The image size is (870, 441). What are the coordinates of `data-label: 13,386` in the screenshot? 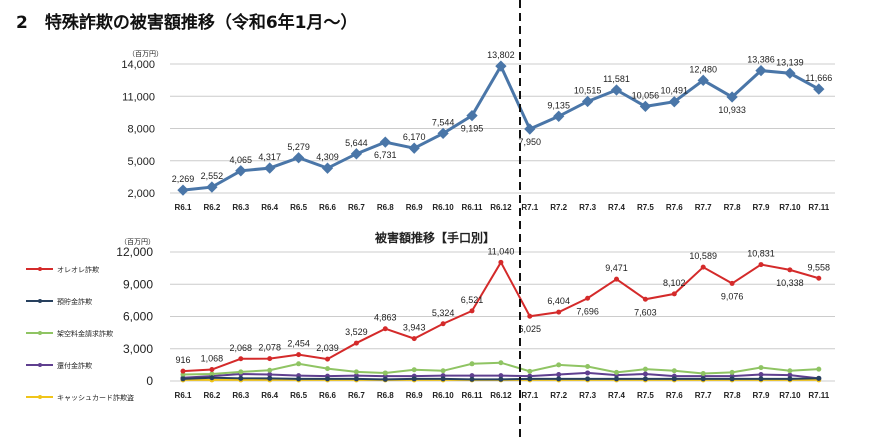 It's located at (761, 60).